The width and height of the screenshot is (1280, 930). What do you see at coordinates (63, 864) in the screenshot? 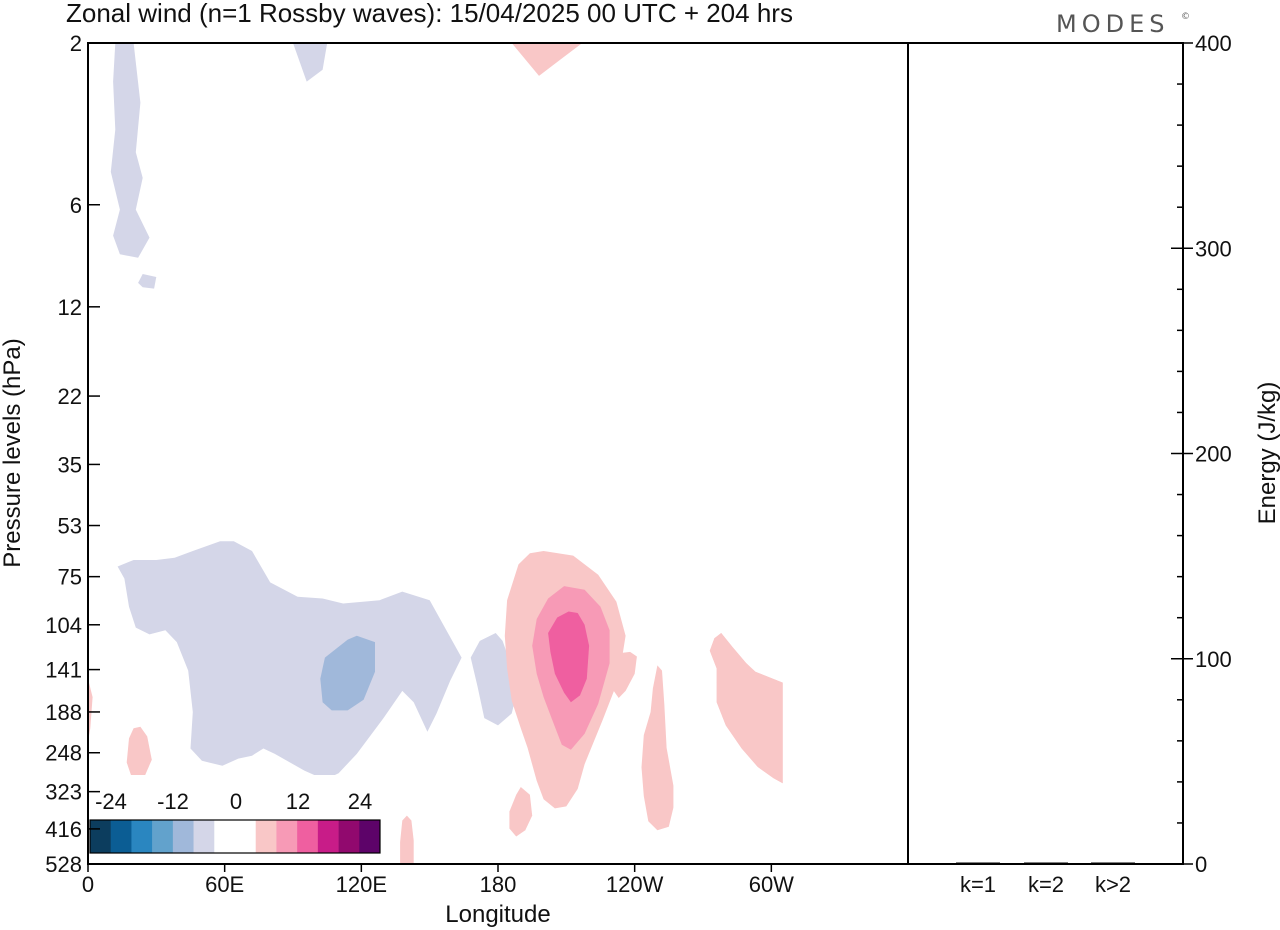
I see `y-tick-label: 528` at bounding box center [63, 864].